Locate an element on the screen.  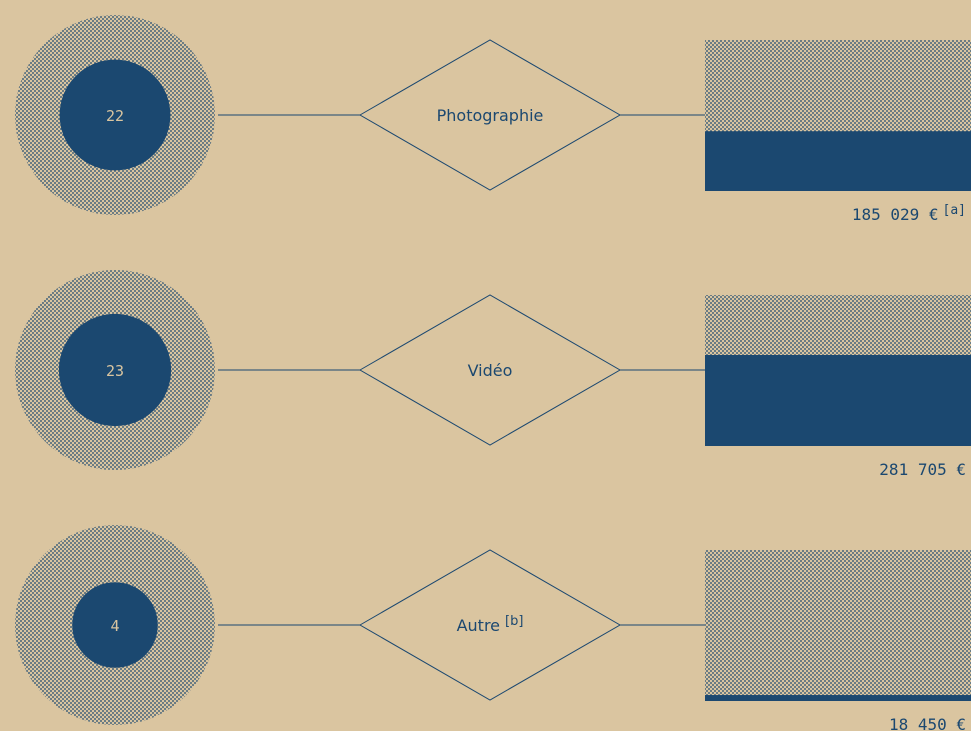
category-label: Autre [b] is located at coordinates (490, 624).